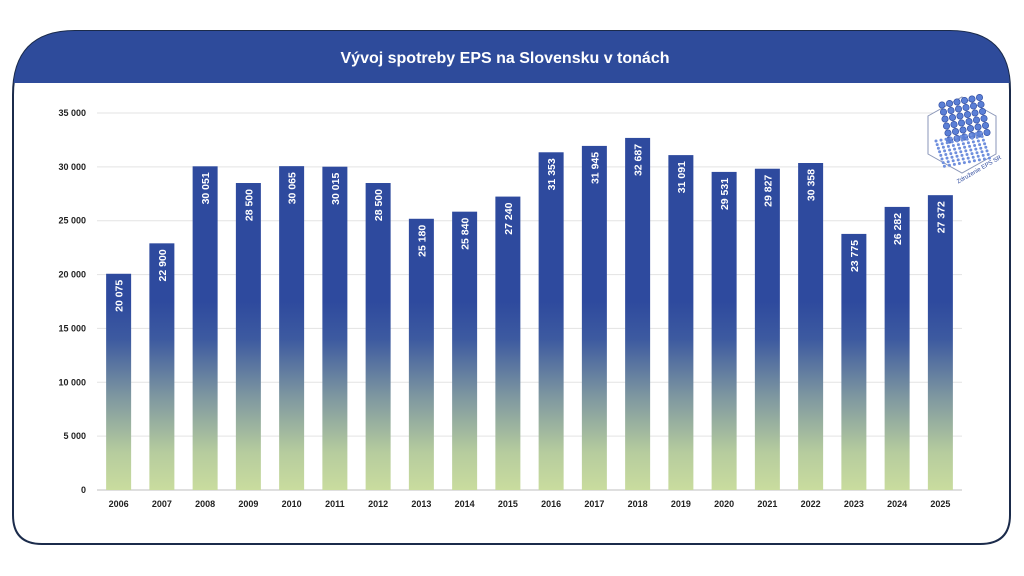 The image size is (1024, 576). Describe the element at coordinates (72, 167) in the screenshot. I see `y-tick-label: 30 000` at that location.